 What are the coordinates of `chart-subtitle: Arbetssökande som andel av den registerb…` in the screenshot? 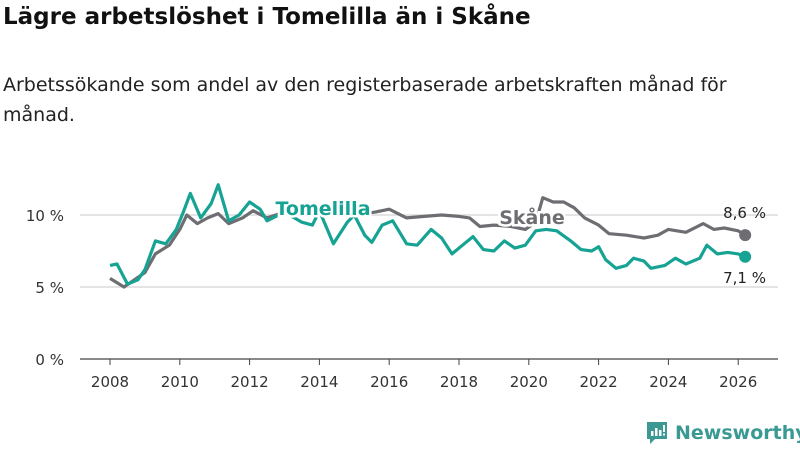 It's located at (365, 100).